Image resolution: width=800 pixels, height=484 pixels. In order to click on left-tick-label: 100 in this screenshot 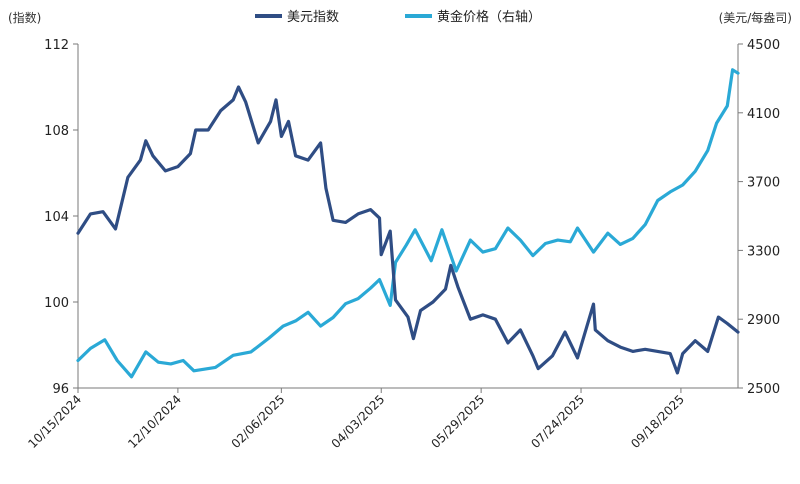, I will do `click(56, 303)`.